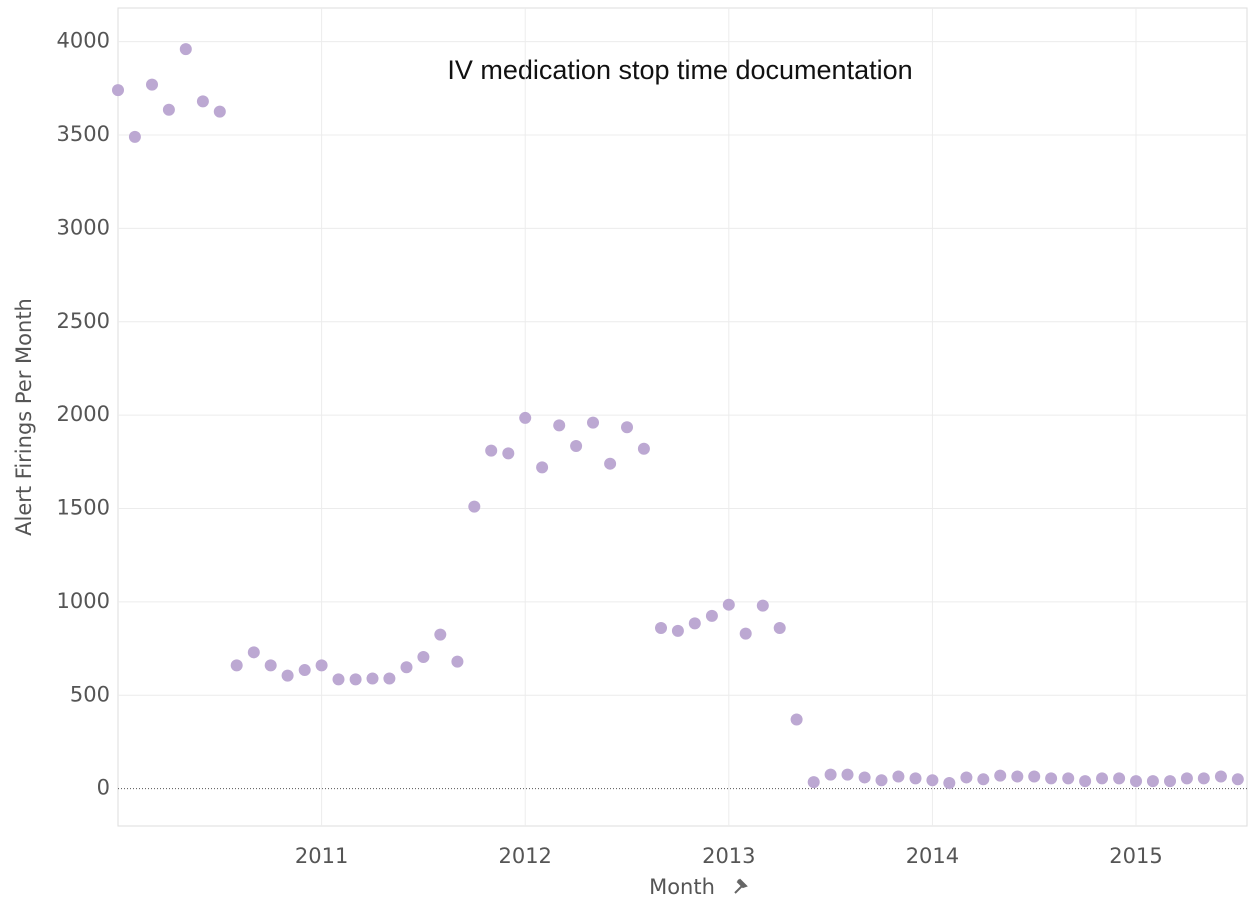 Image resolution: width=1248 pixels, height=909 pixels. I want to click on pin-icon, so click(741, 886).